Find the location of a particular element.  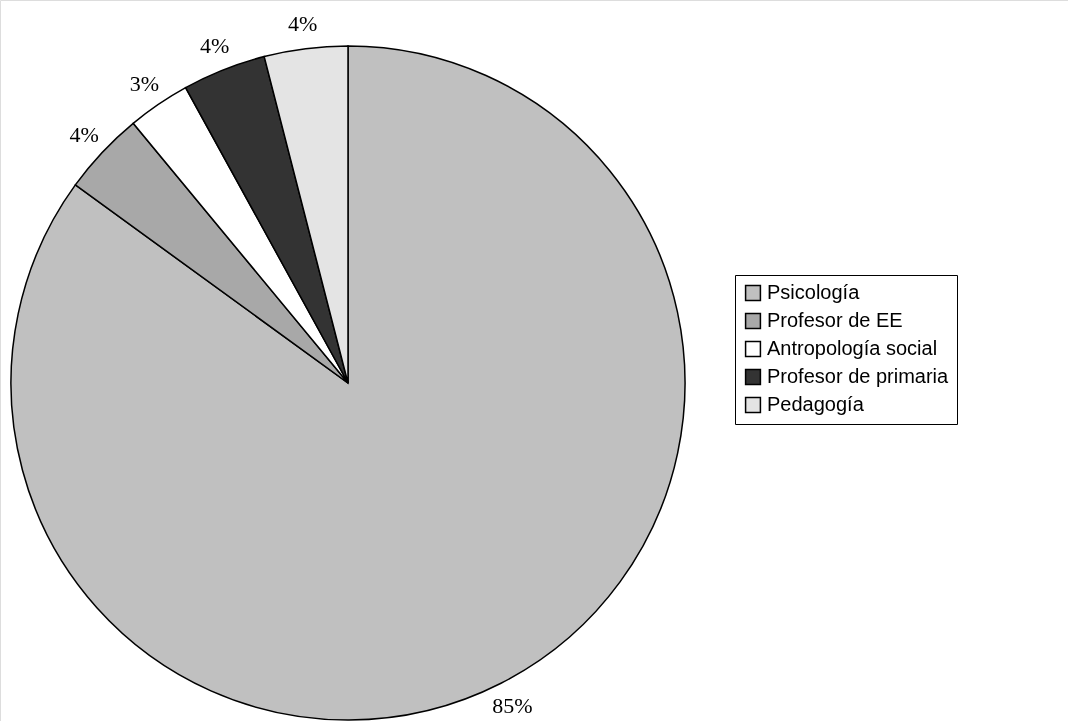

legend-label: Profesor de primaria is located at coordinates (858, 376).